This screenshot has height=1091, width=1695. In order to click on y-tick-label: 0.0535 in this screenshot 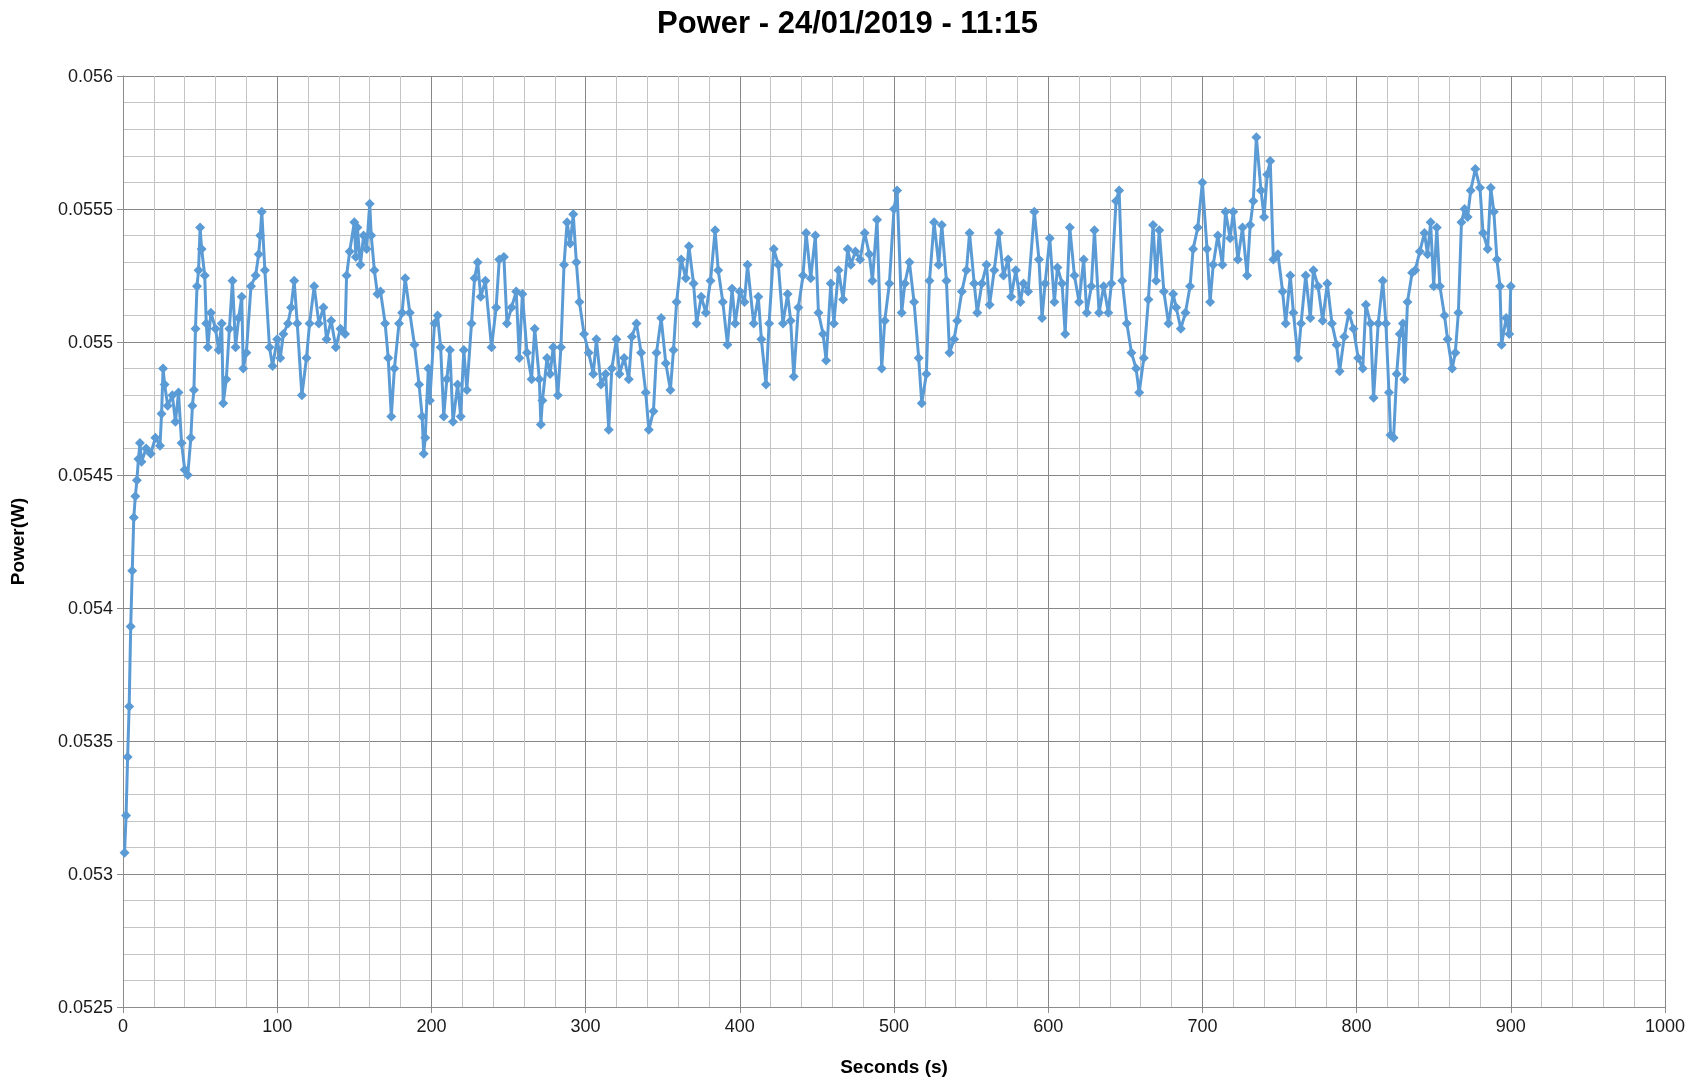, I will do `click(85, 741)`.